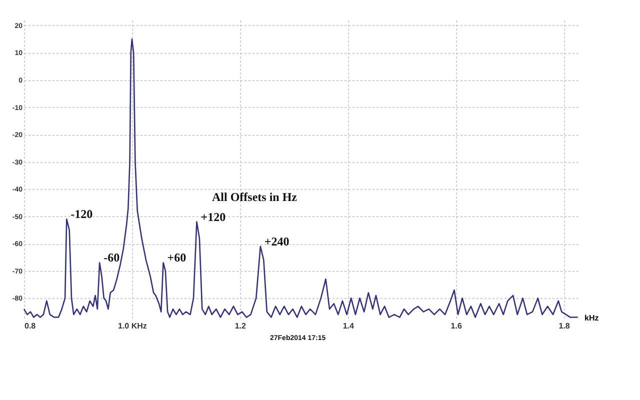  Describe the element at coordinates (176, 257) in the screenshot. I see `annotation: +60` at that location.